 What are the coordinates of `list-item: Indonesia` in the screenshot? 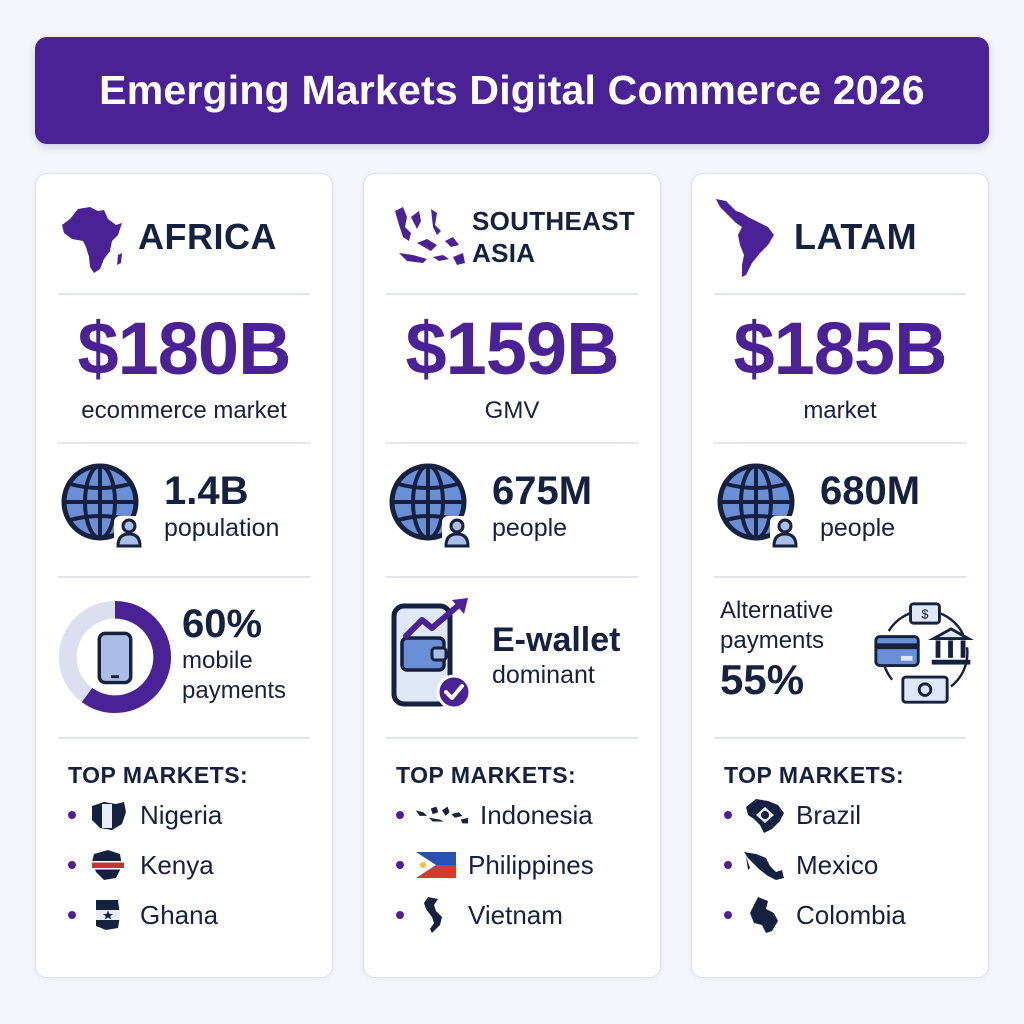 It's located at (495, 815).